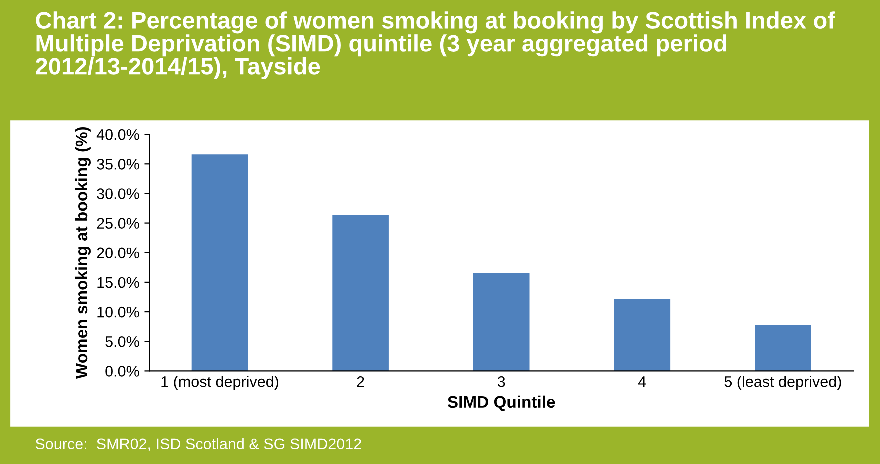  What do you see at coordinates (783, 383) in the screenshot?
I see `x-tick-label: 5 (least deprived)` at bounding box center [783, 383].